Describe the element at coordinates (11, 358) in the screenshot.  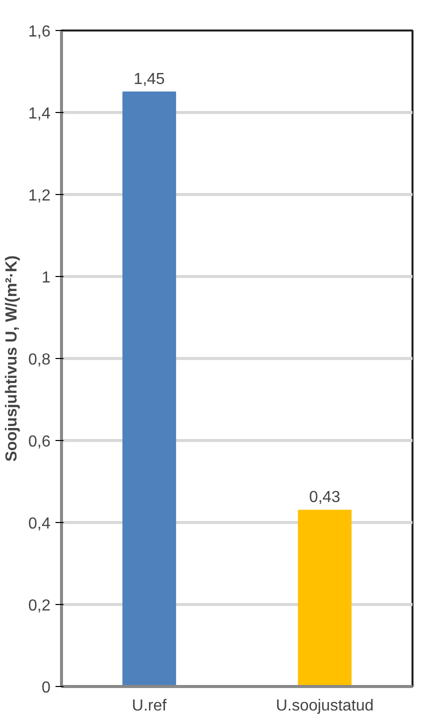
I see `y-axis-title: Soojusjuhtivus U, W/(m²·K)` at that location.